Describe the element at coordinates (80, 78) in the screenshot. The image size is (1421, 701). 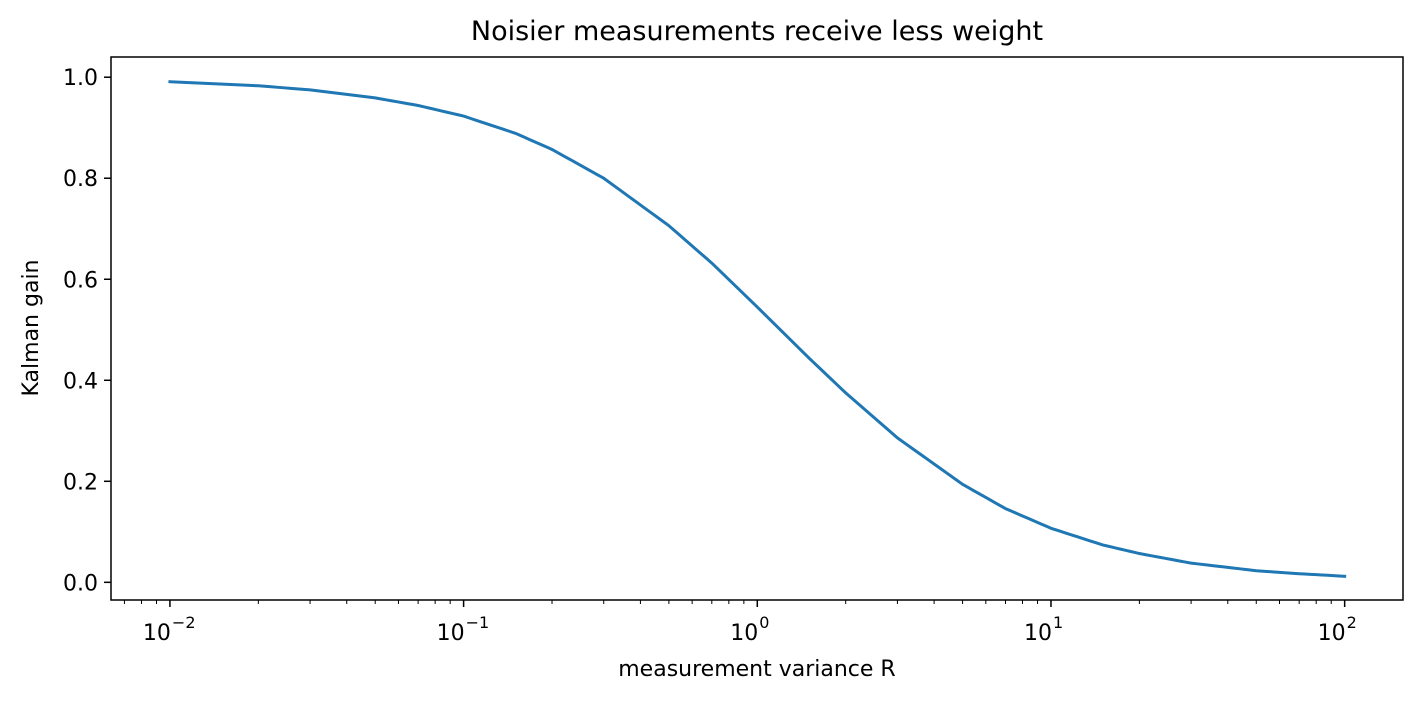
I see `y-tick-label: 1.0` at that location.